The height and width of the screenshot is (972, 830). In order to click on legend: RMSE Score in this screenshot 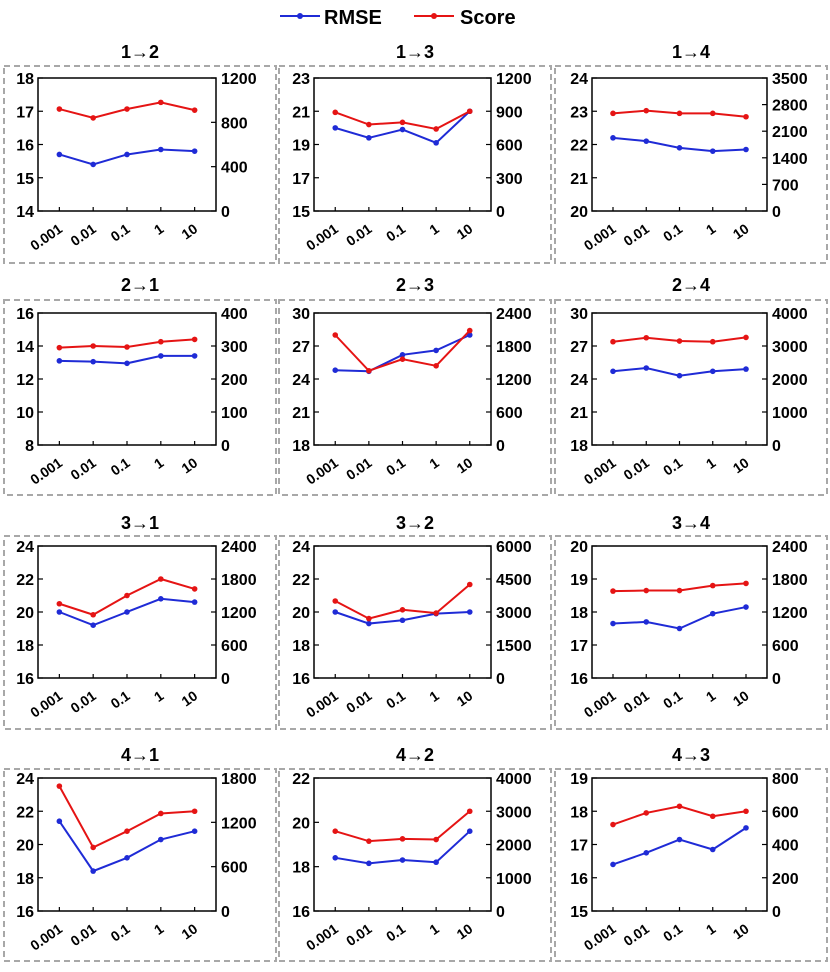, I will do `click(398, 18)`.